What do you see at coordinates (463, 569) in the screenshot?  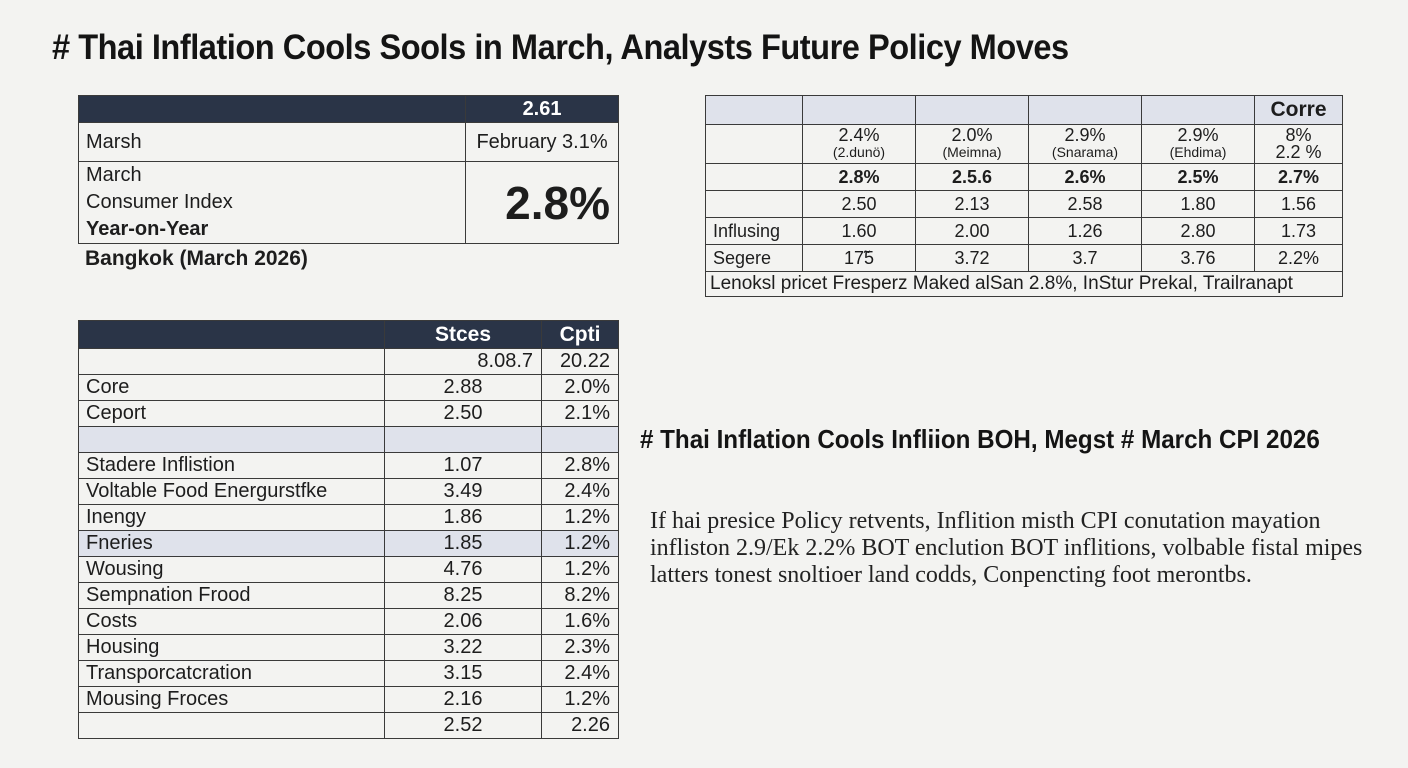 I see `components-value-1: 4.76` at bounding box center [463, 569].